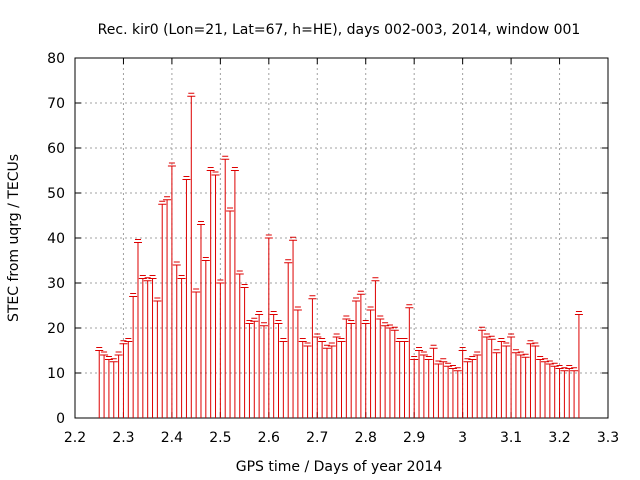 The width and height of the screenshot is (640, 480). What do you see at coordinates (56, 374) in the screenshot?
I see `y-tick-label: 10` at bounding box center [56, 374].